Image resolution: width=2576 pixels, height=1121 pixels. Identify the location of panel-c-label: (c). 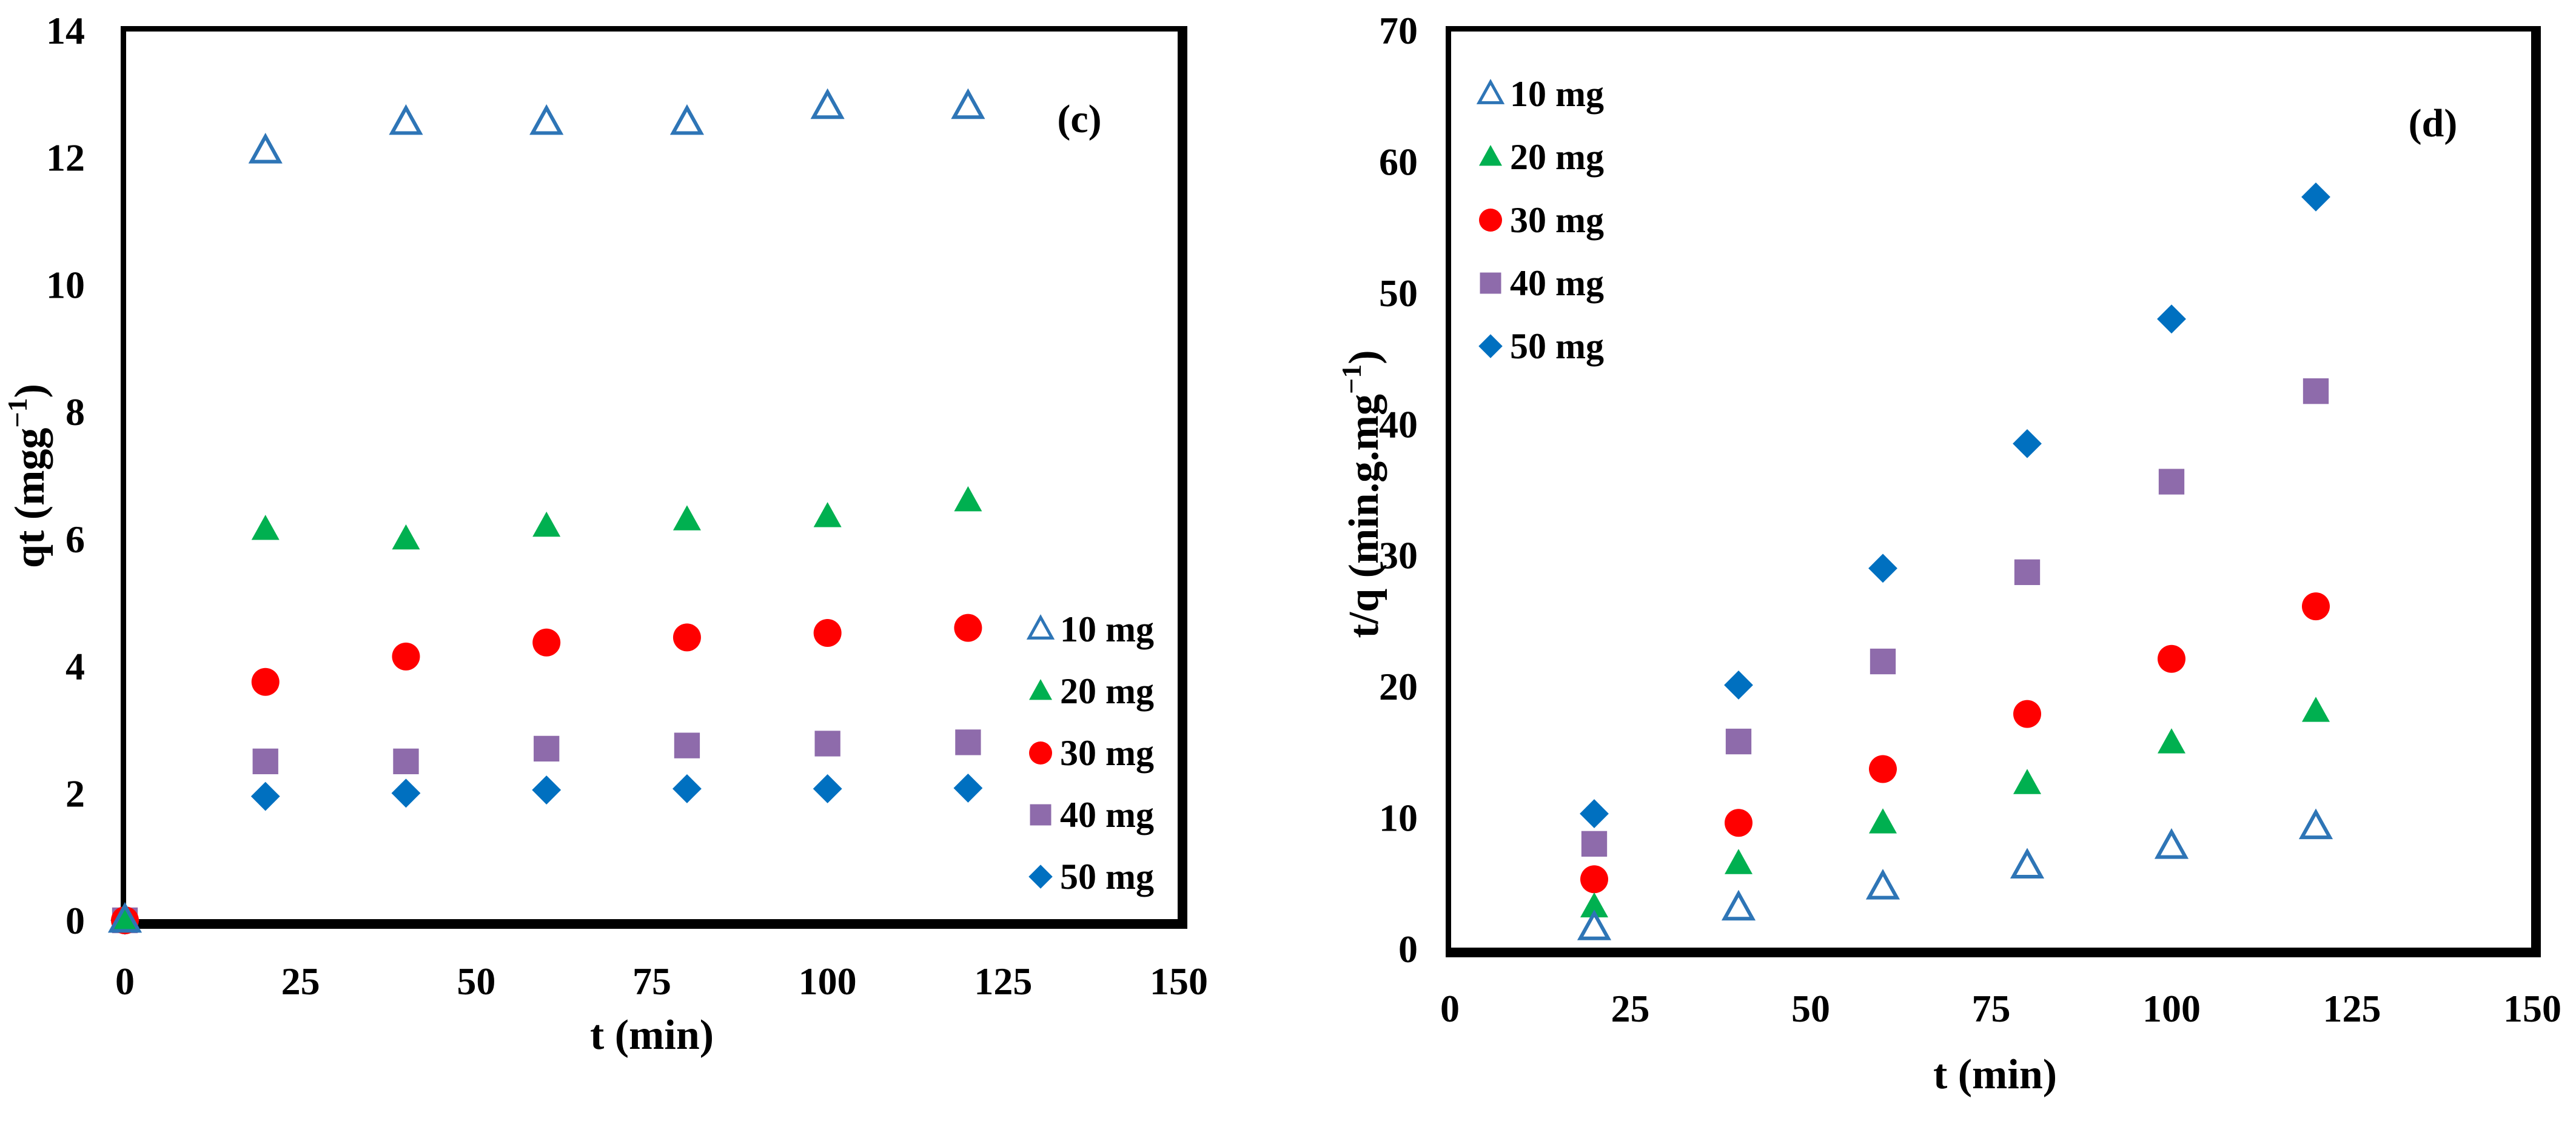
(1079, 119).